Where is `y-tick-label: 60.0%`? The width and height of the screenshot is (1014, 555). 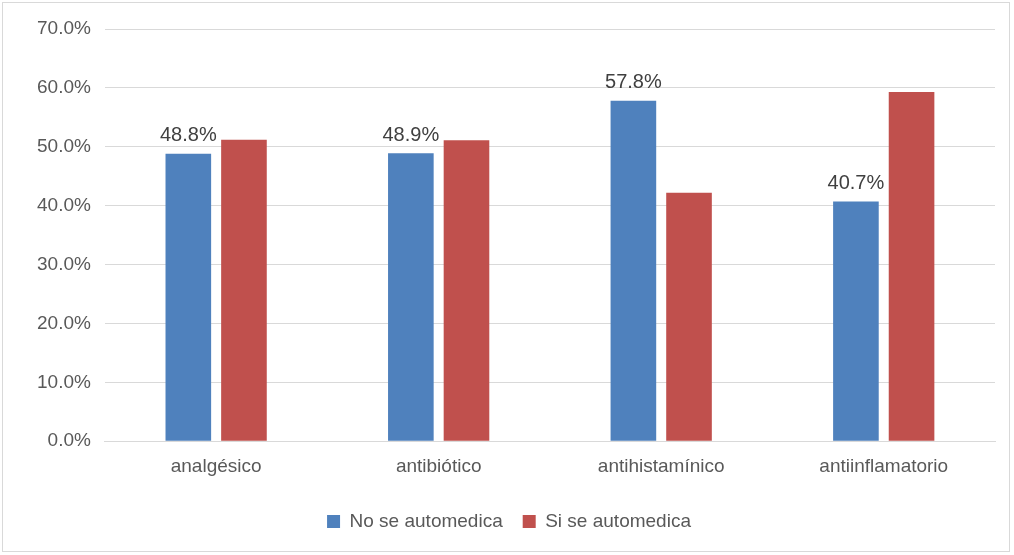 y-tick-label: 60.0% is located at coordinates (64, 87).